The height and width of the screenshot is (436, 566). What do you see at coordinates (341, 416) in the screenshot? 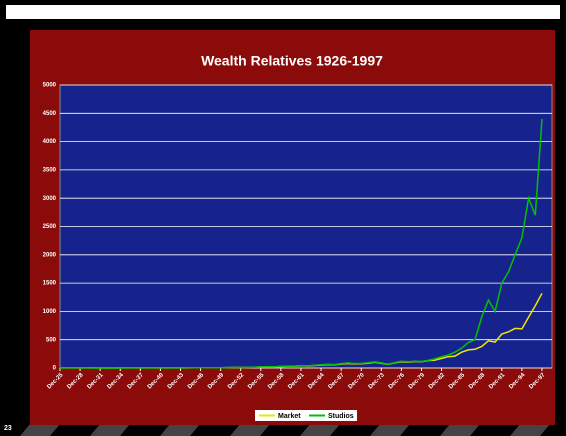
I see `legend-label: Studios` at bounding box center [341, 416].